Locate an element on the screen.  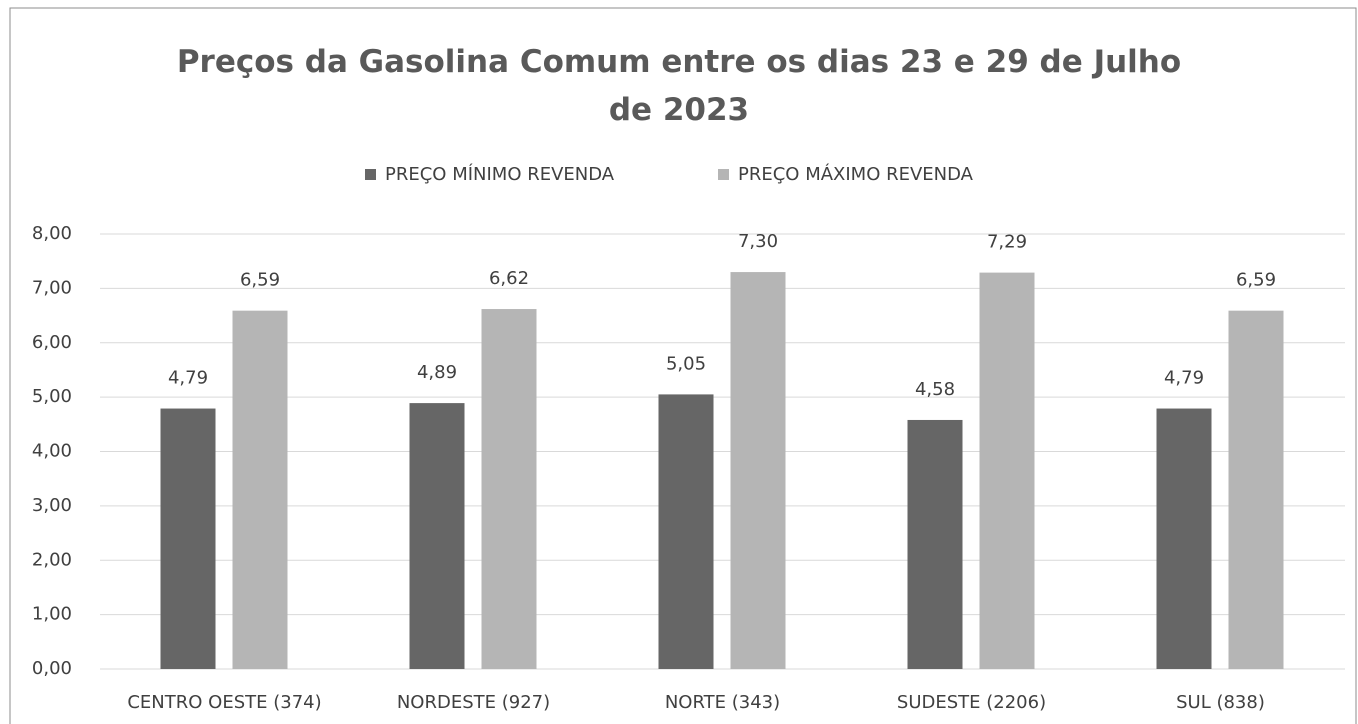
y-tick-label: 4,00 is located at coordinates (52, 451).